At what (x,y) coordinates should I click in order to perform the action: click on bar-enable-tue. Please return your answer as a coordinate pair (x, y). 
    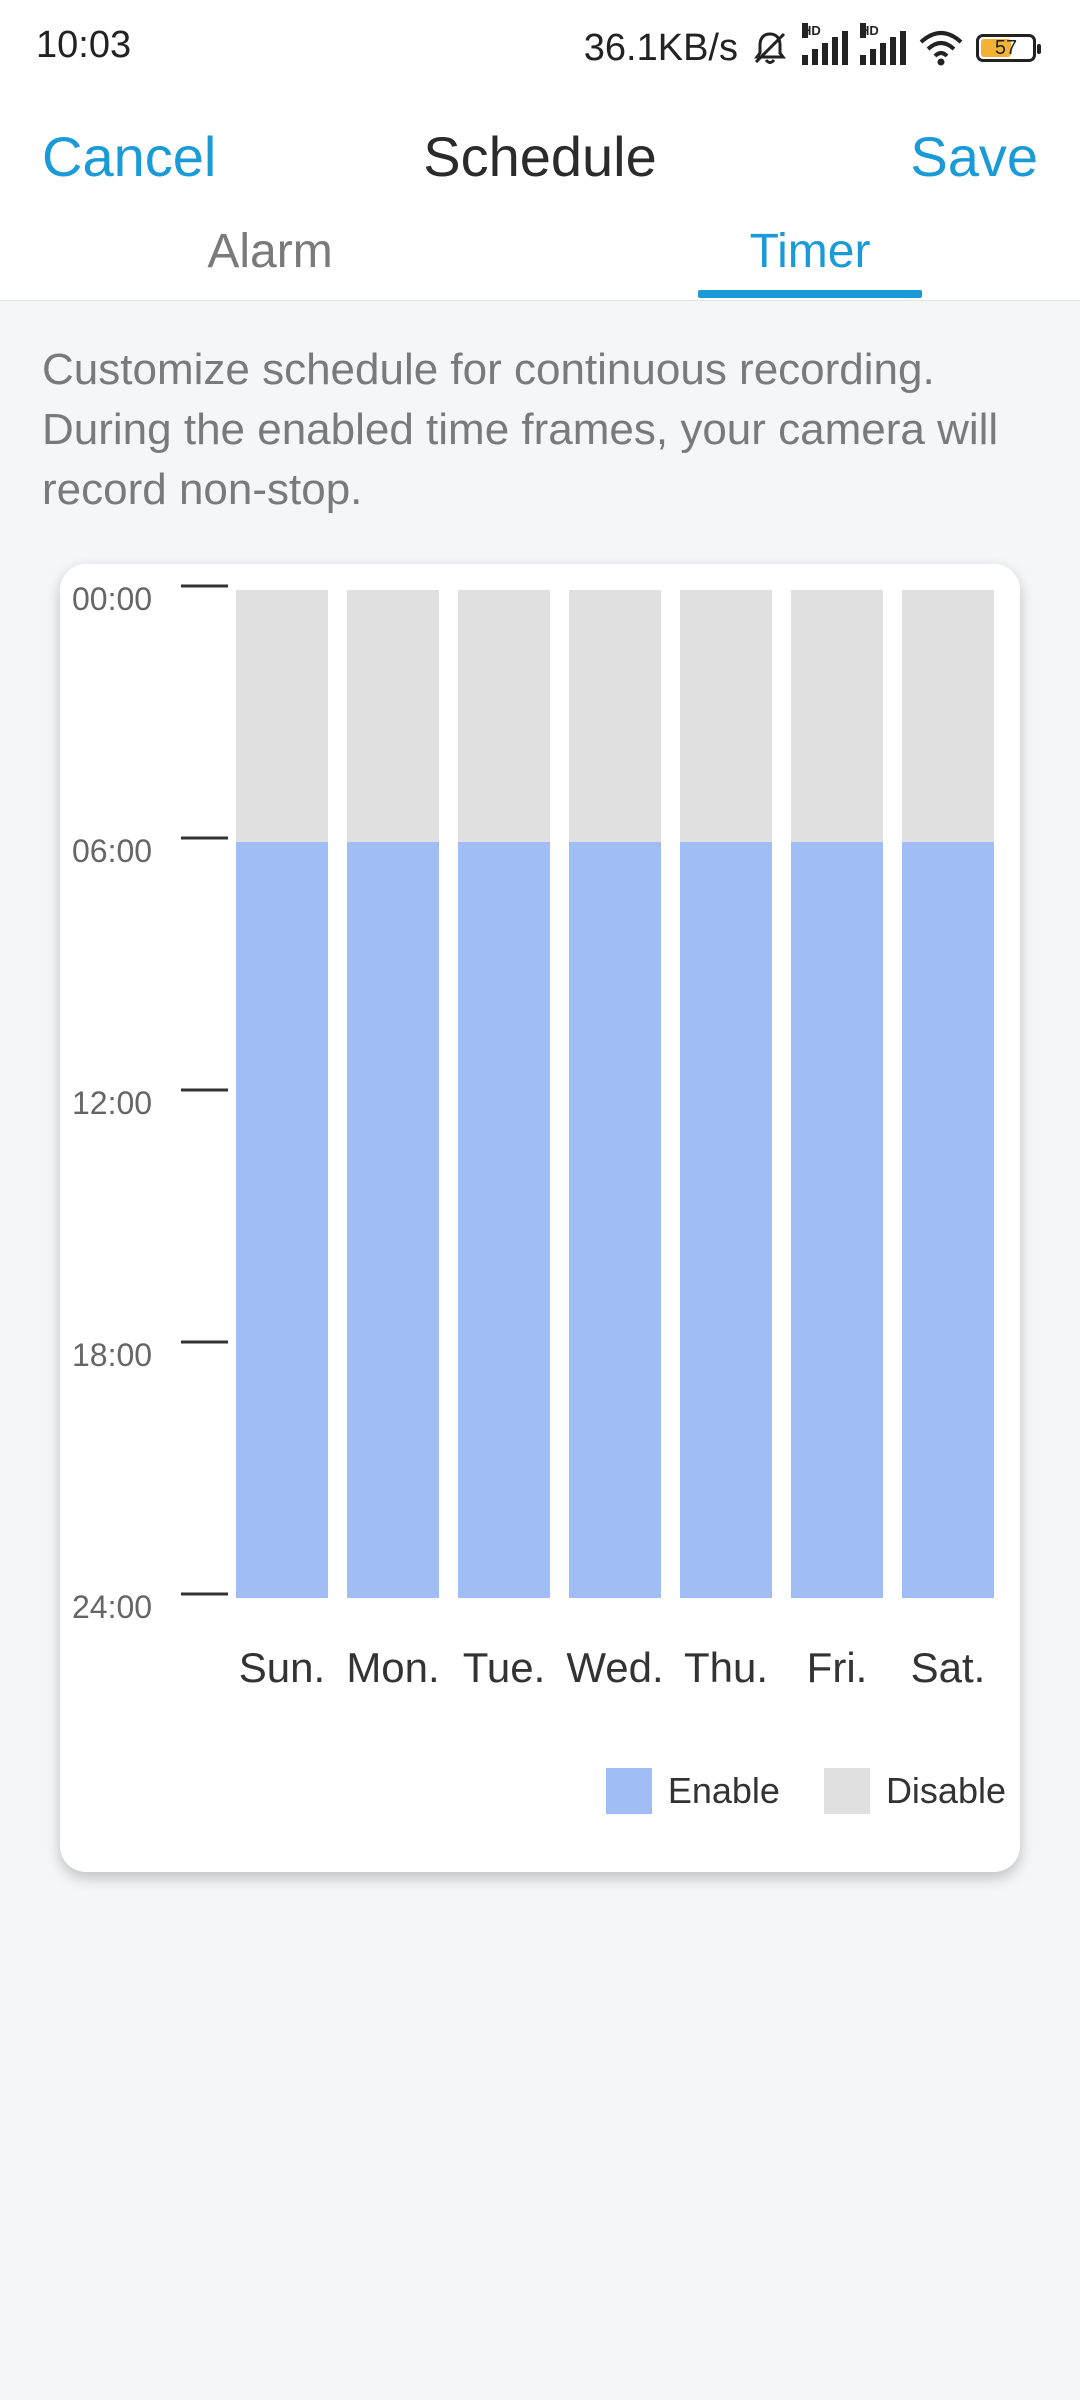
    Looking at the image, I should click on (504, 1220).